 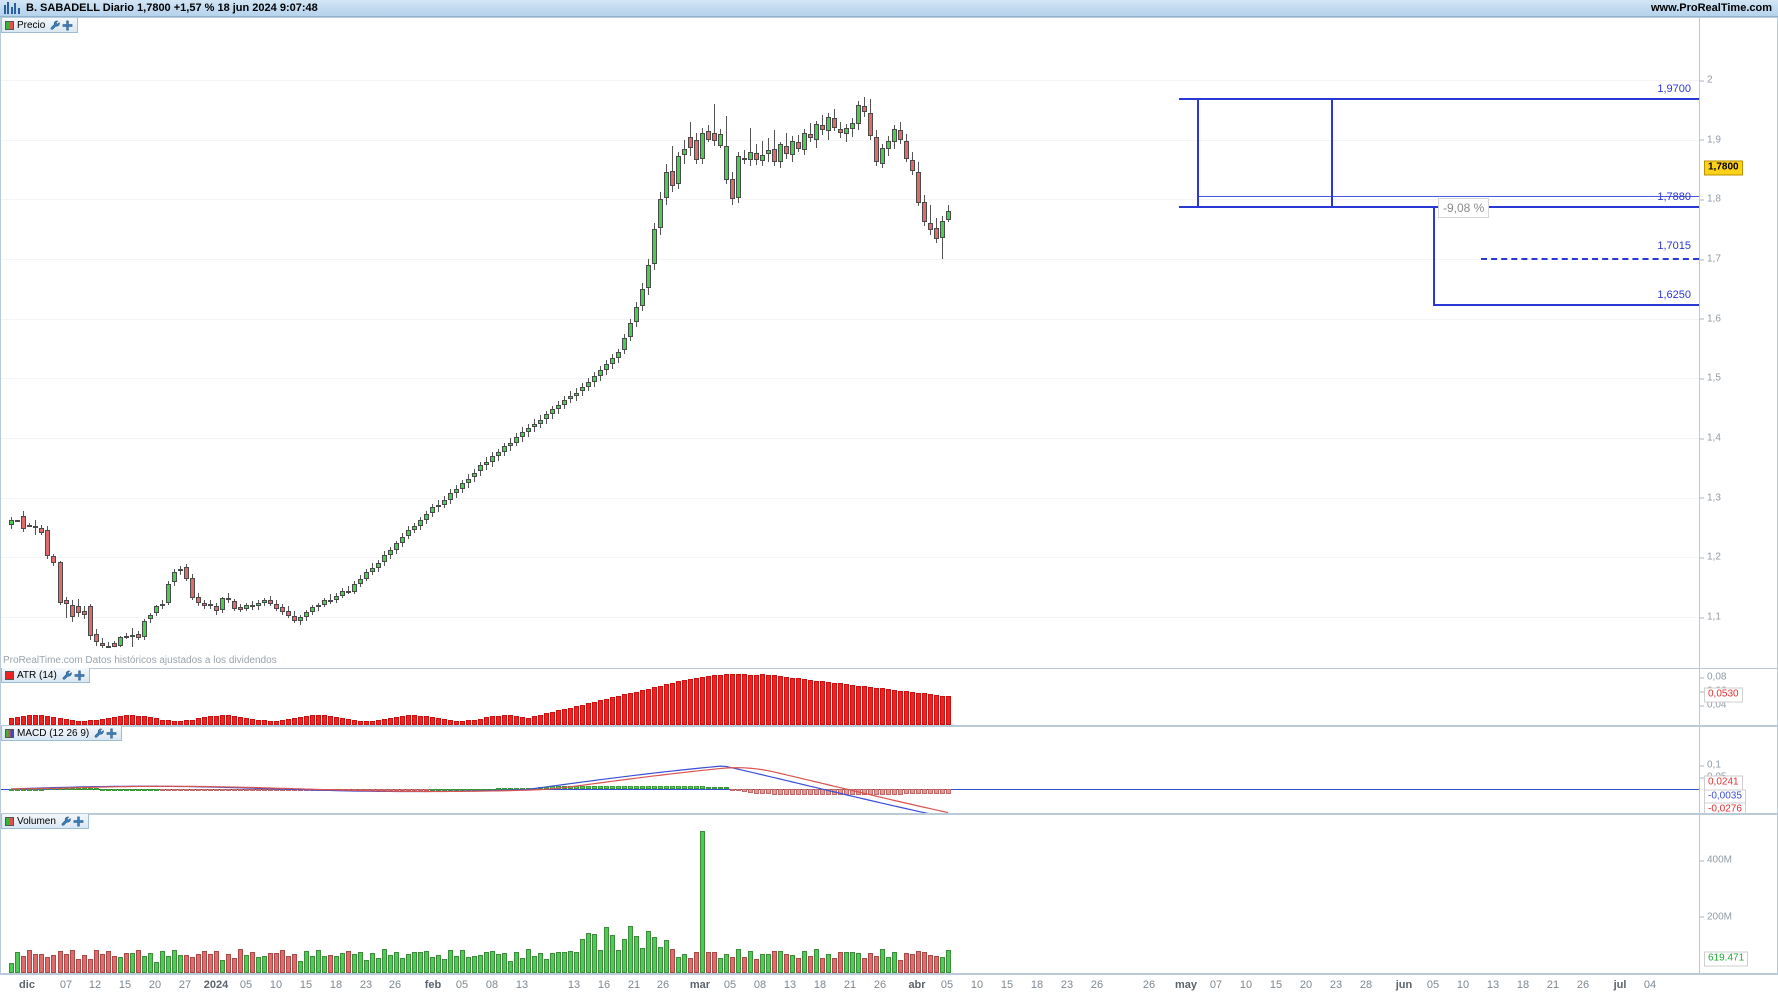 I want to click on target-dashed-line, so click(x=1590, y=259).